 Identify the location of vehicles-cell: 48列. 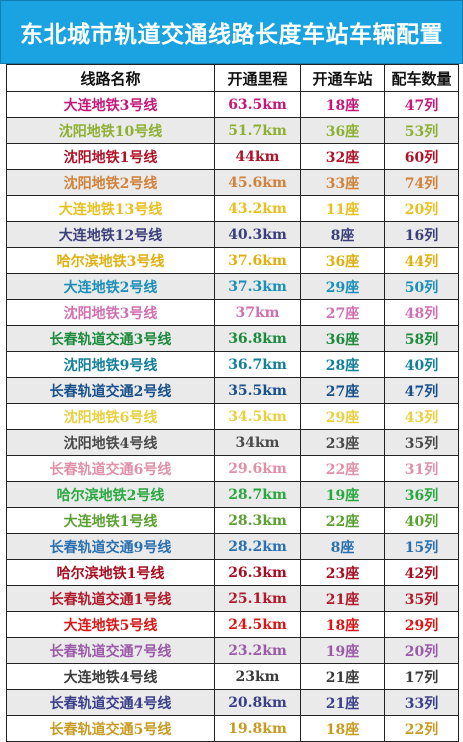
(421, 312).